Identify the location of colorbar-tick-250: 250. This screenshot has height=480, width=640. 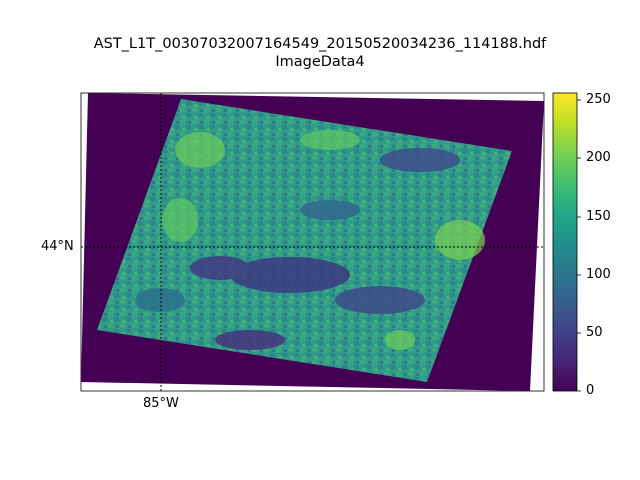
(598, 99).